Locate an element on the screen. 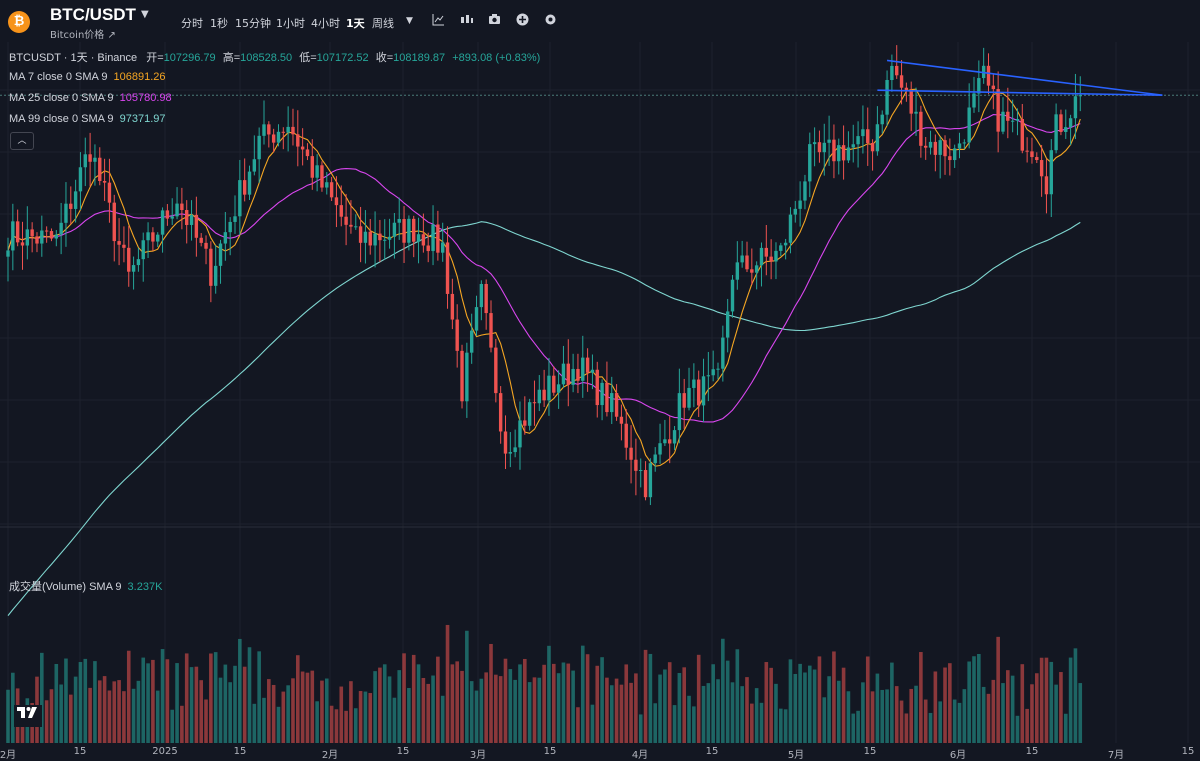  ma99-legend: MA 99 close 0 SMA 9 97371.97 is located at coordinates (87, 119).